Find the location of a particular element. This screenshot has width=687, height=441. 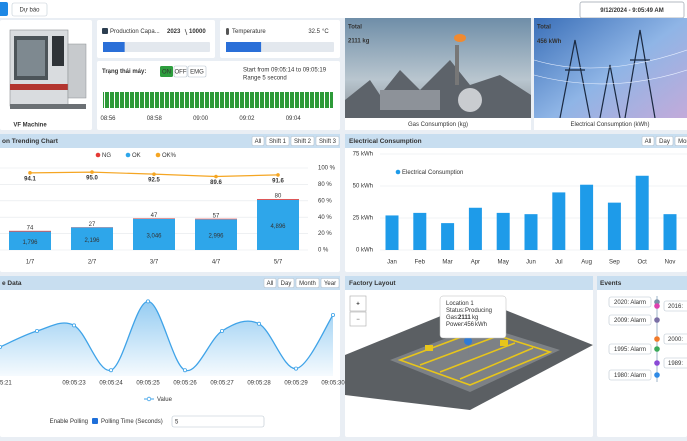

production-value: 2023 is located at coordinates (174, 32).